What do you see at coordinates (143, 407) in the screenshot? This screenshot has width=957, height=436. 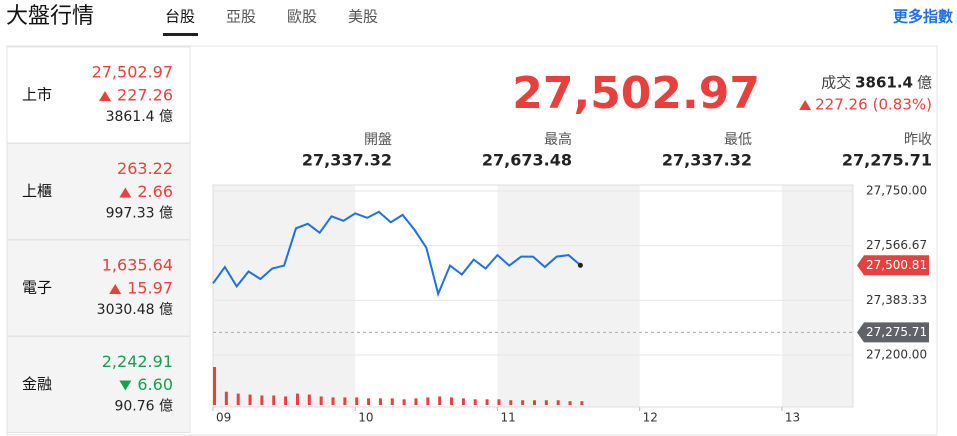 I see `market-volume: 90.76 億` at bounding box center [143, 407].